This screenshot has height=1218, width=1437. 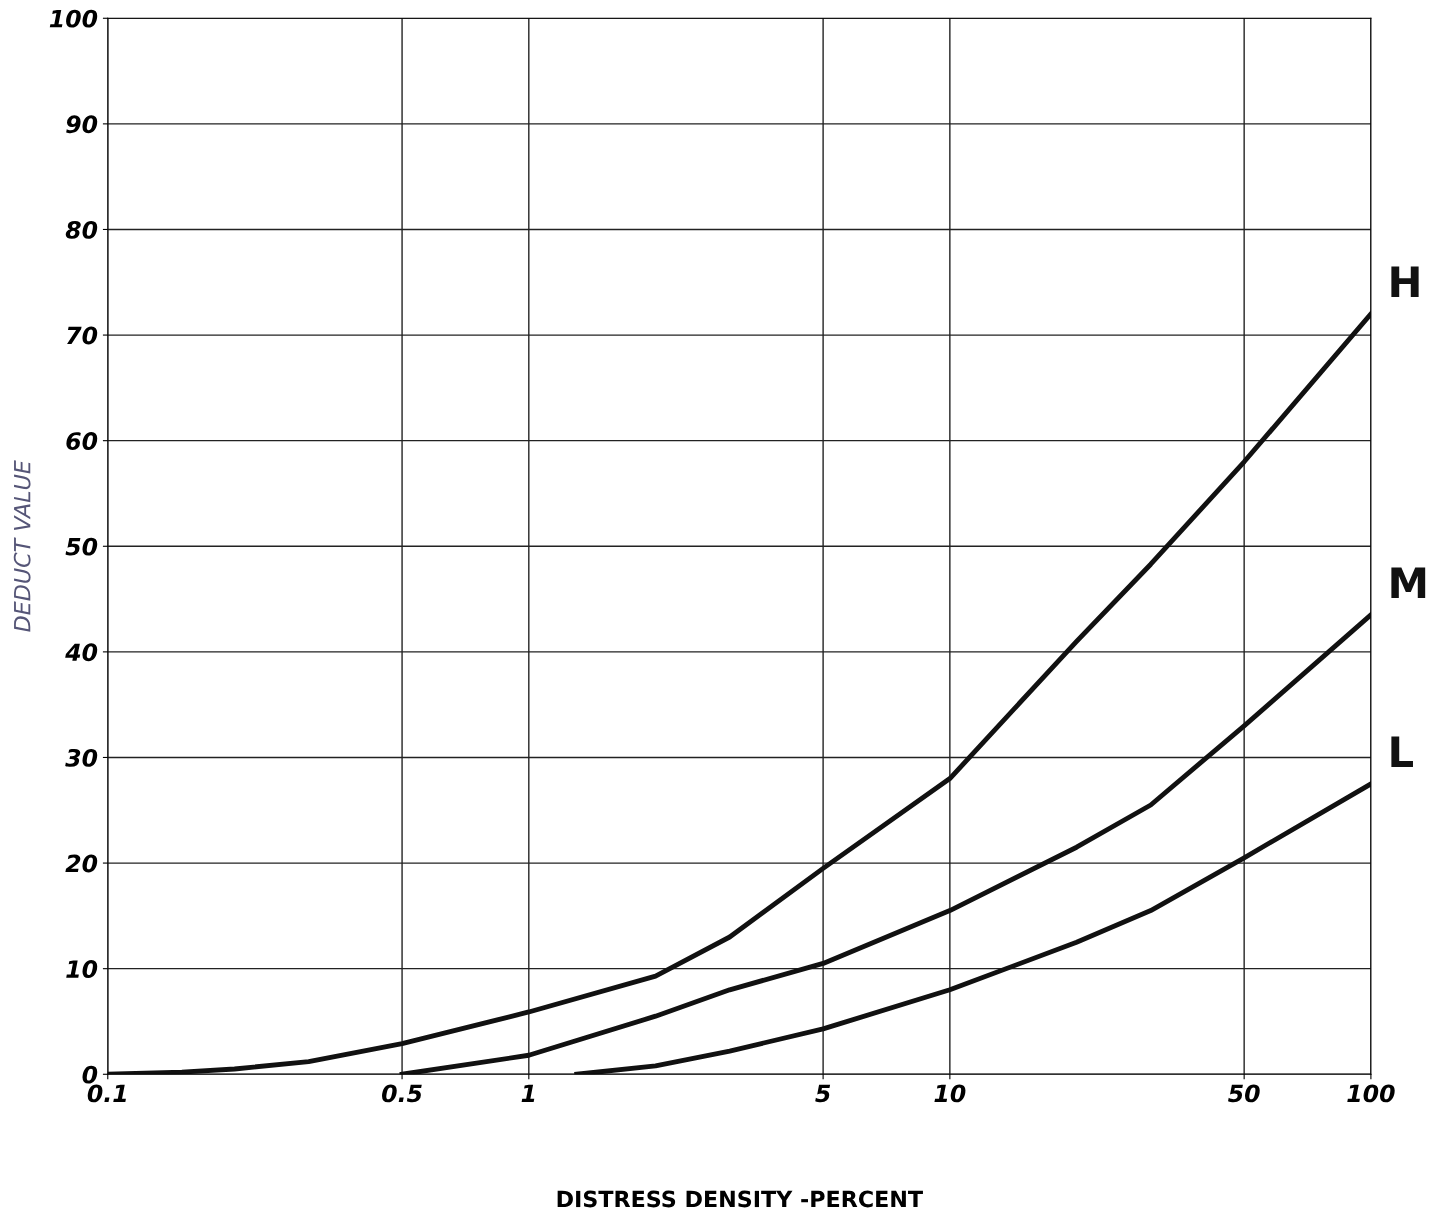 I want to click on y-tick-label: 40, so click(x=81, y=652).